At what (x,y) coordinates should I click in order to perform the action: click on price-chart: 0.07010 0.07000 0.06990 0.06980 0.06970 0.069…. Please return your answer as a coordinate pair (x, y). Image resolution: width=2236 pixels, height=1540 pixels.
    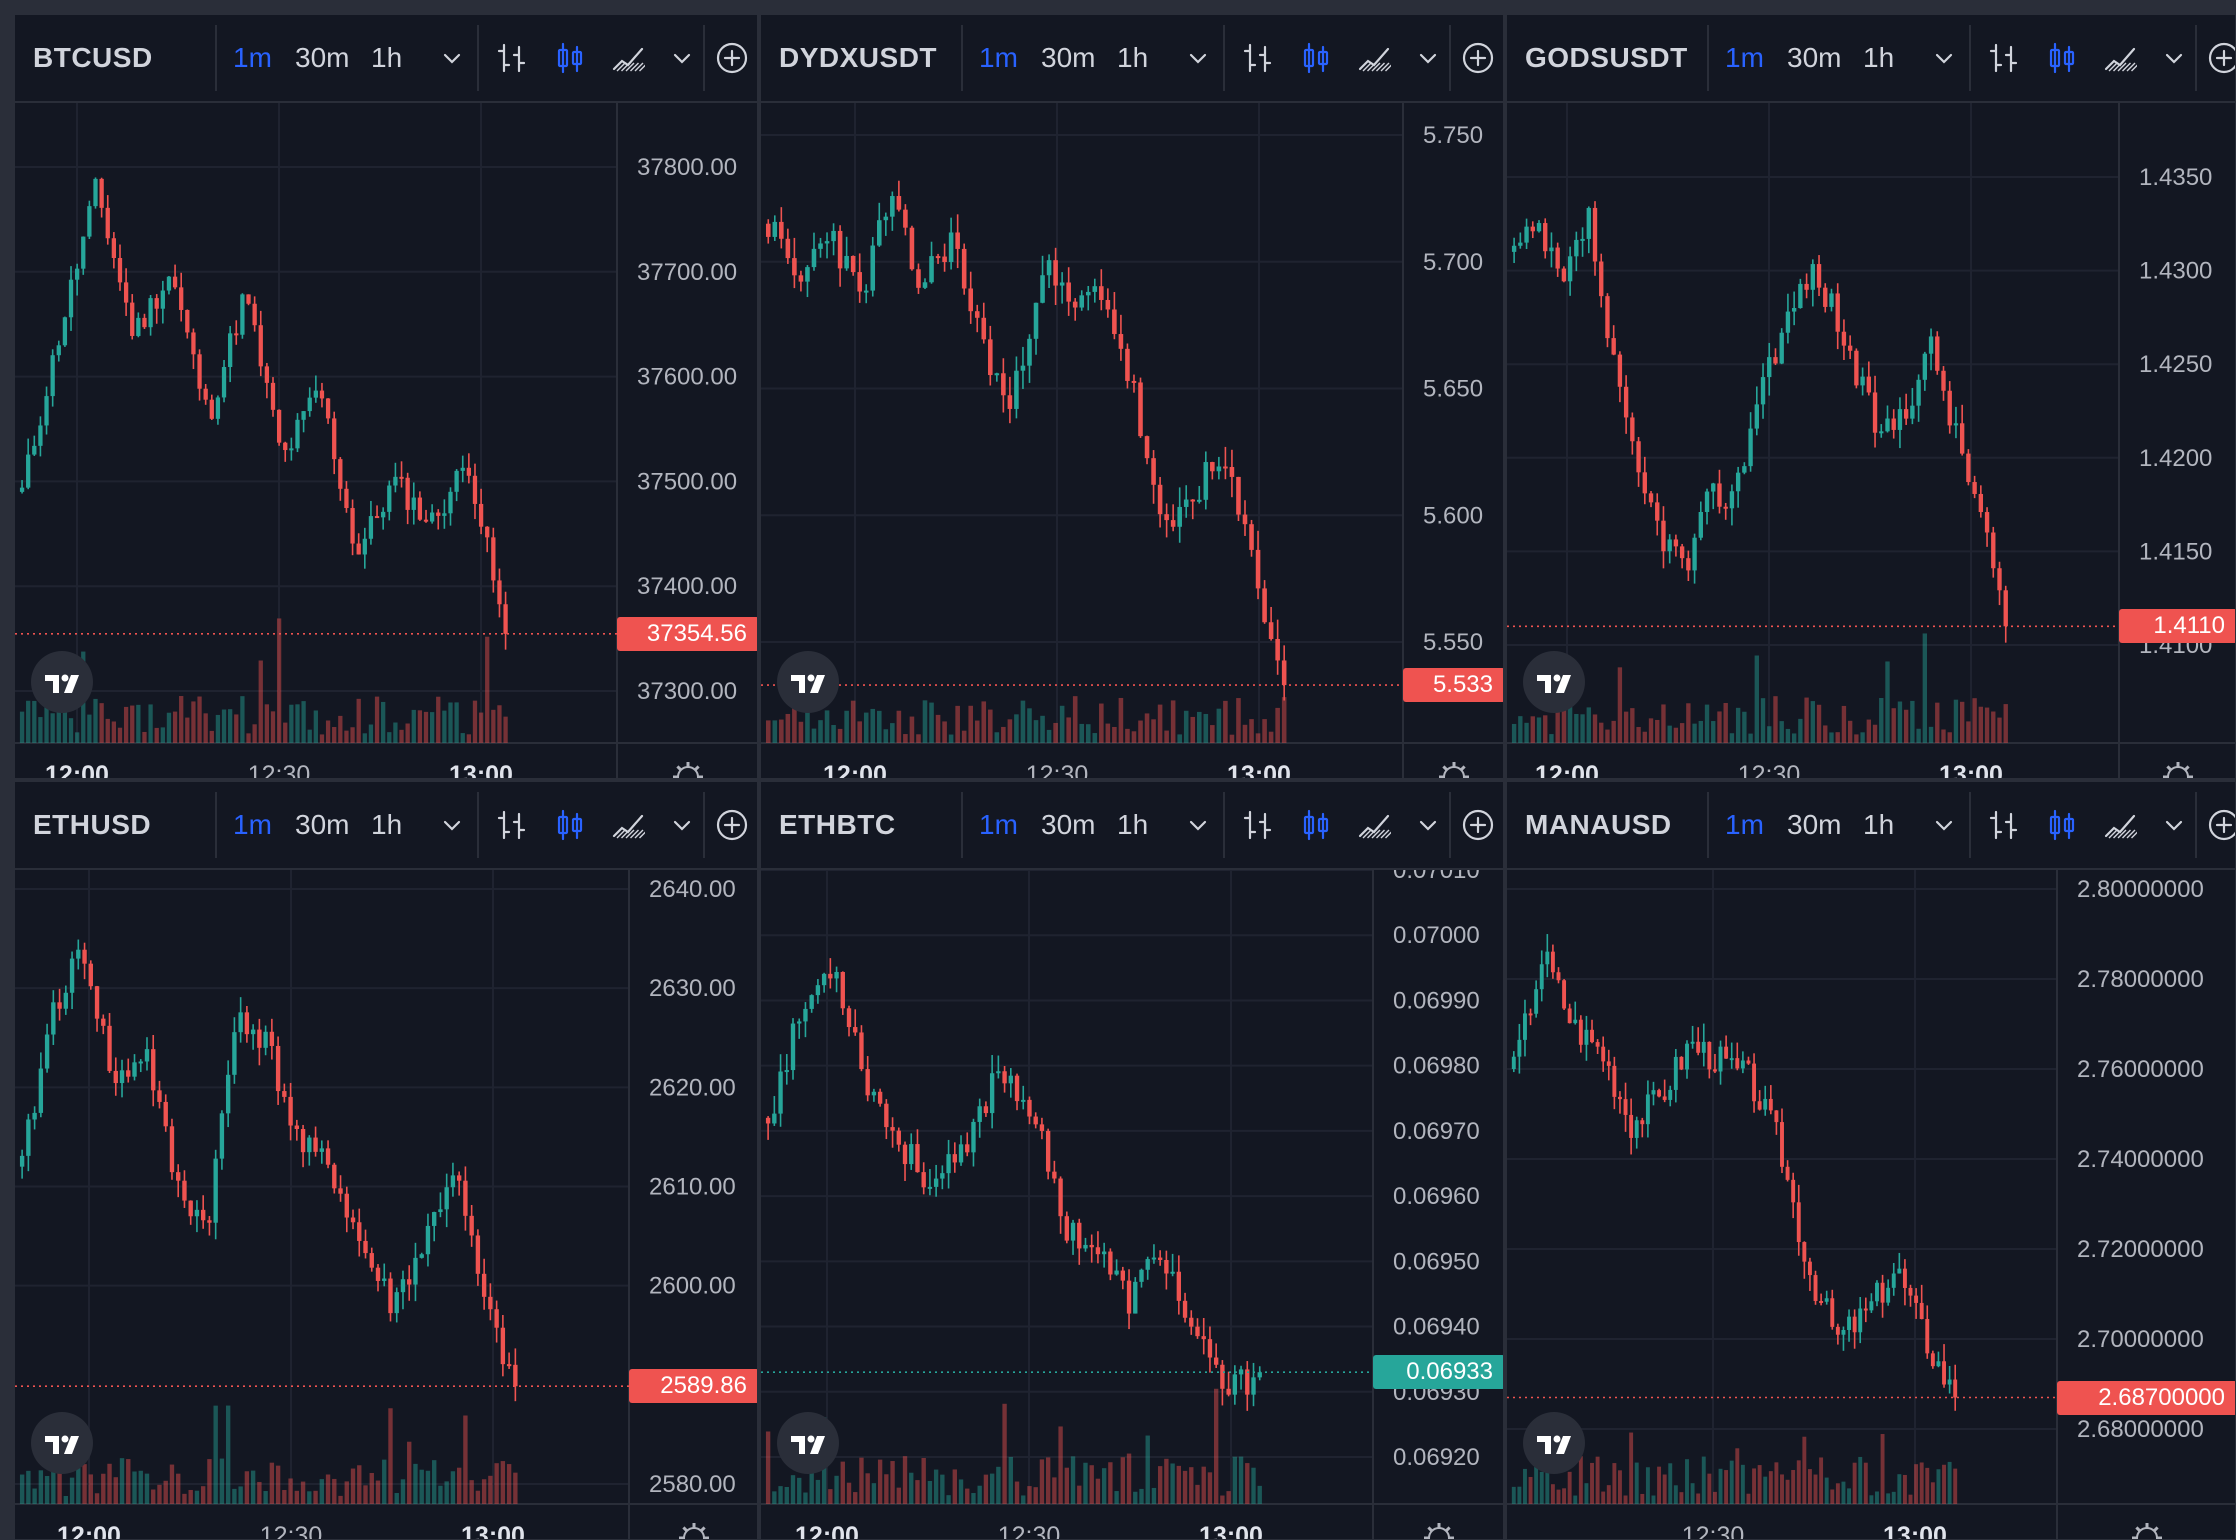
    Looking at the image, I should click on (1132, 1205).